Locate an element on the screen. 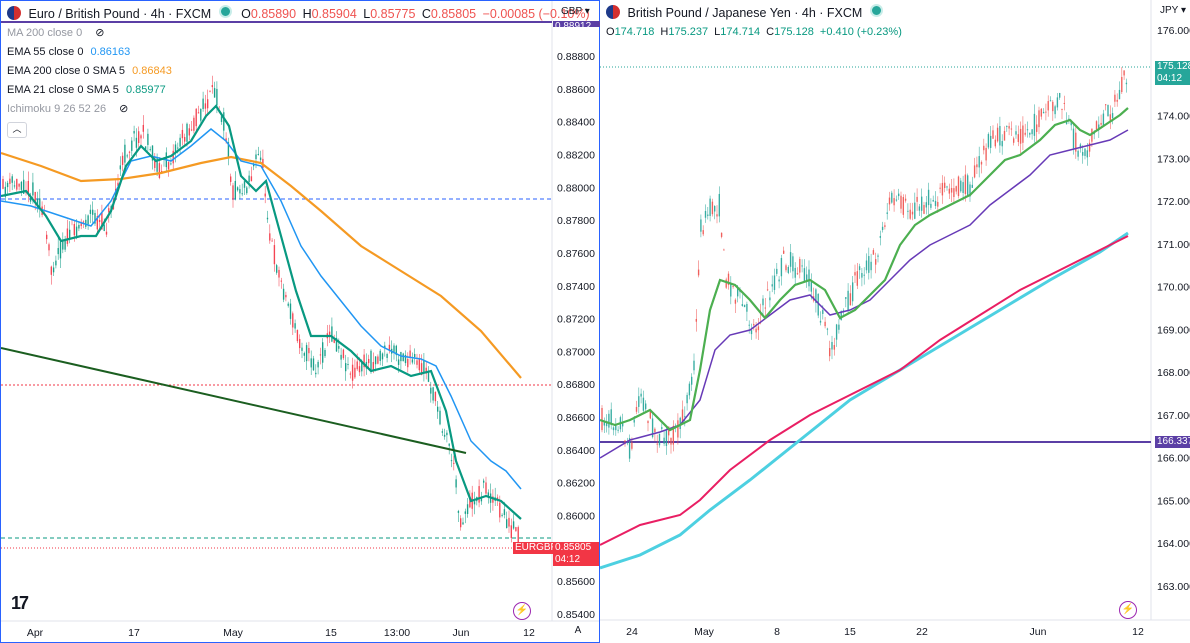 Image resolution: width=1190 pixels, height=643 pixels. price-tick-label: 0.86000 is located at coordinates (576, 517).